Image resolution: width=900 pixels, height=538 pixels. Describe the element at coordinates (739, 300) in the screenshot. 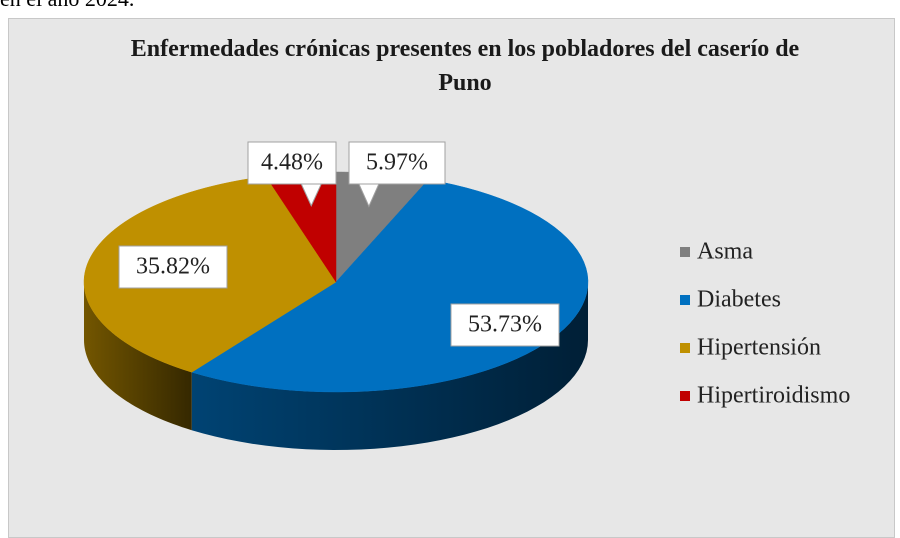

I see `legend-label: Diabetes` at that location.